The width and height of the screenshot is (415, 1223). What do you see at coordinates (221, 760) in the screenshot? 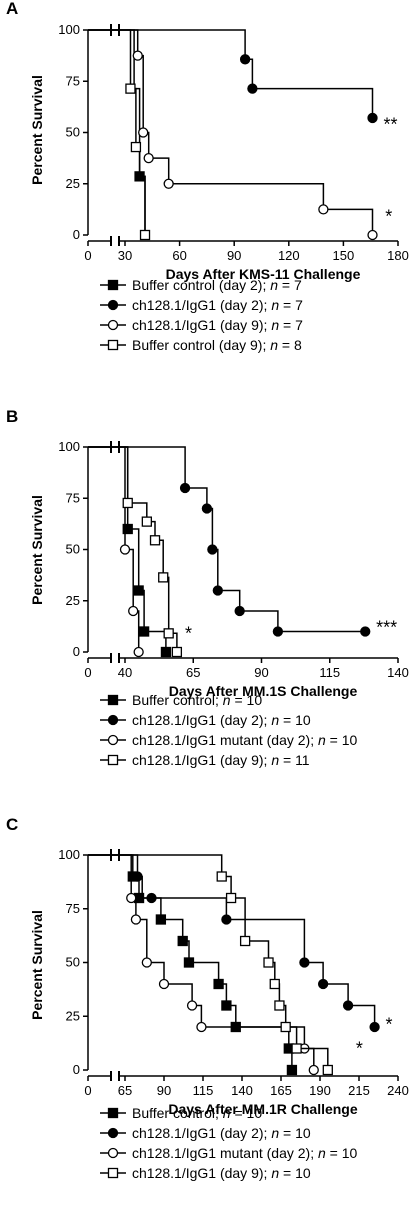
I see `legend-label: ch128.1/IgG1 (day 9); n = 11` at bounding box center [221, 760].